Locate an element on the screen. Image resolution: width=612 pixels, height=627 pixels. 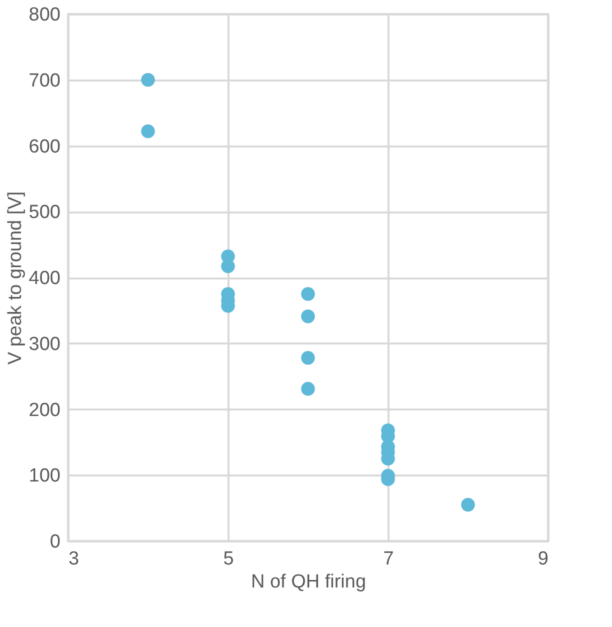
y-tick-label: 500 is located at coordinates (44, 213).